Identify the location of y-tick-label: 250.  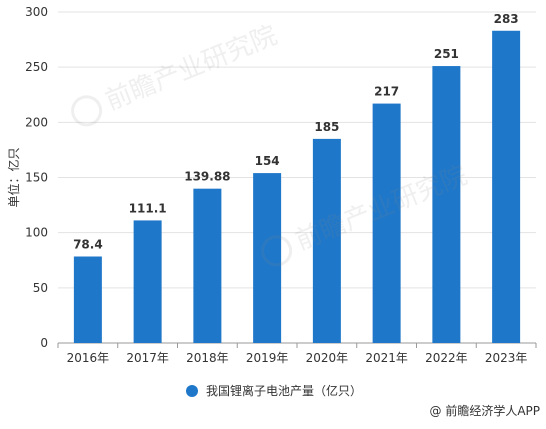
(36, 67).